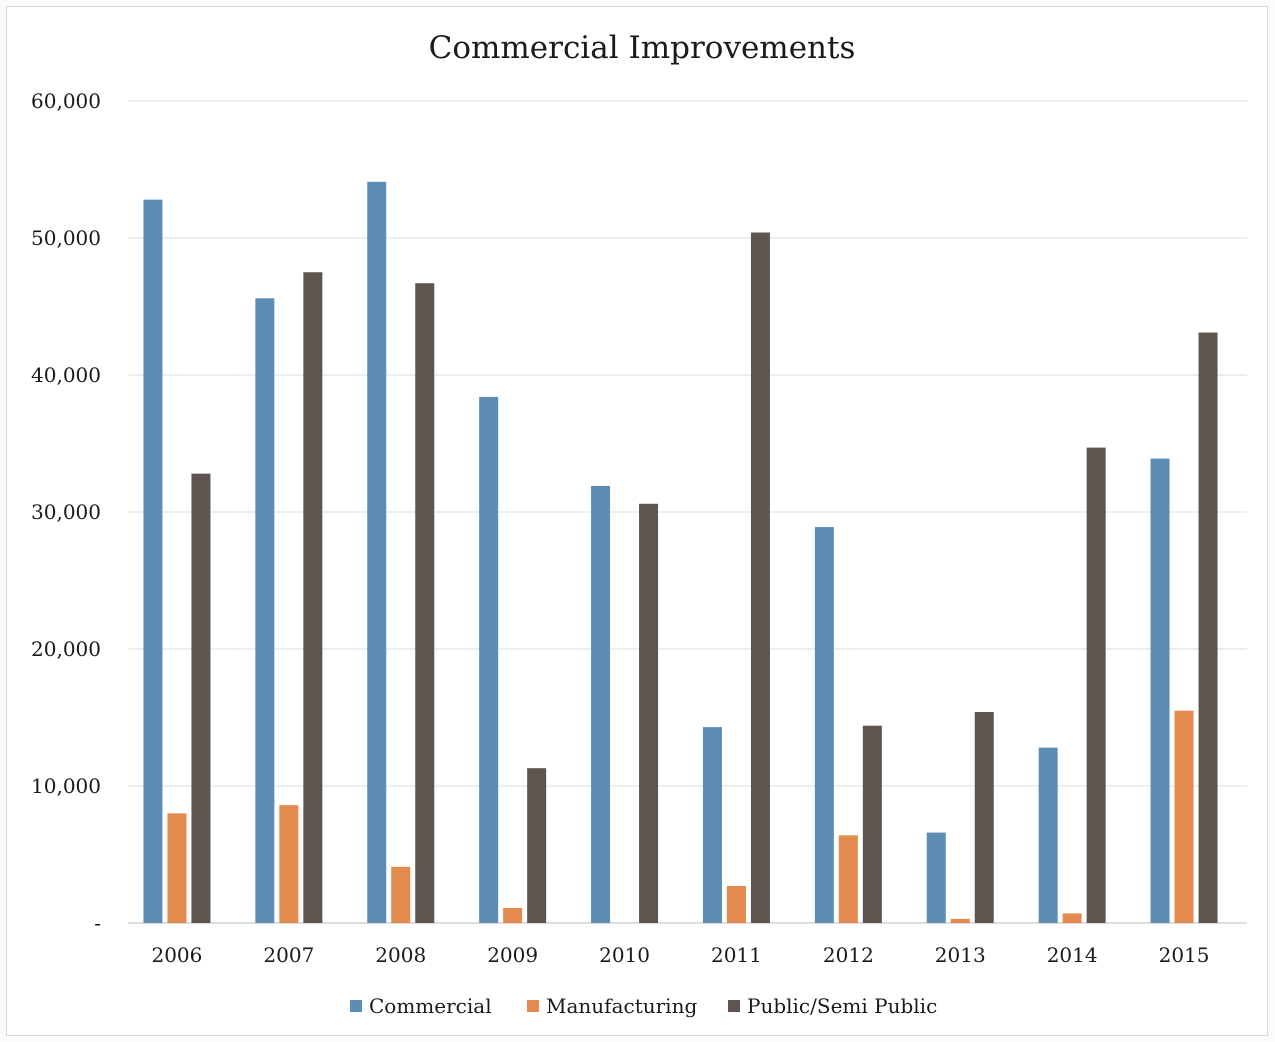 The width and height of the screenshot is (1275, 1042). Describe the element at coordinates (66, 238) in the screenshot. I see `y-tick-label: 50,000` at that location.